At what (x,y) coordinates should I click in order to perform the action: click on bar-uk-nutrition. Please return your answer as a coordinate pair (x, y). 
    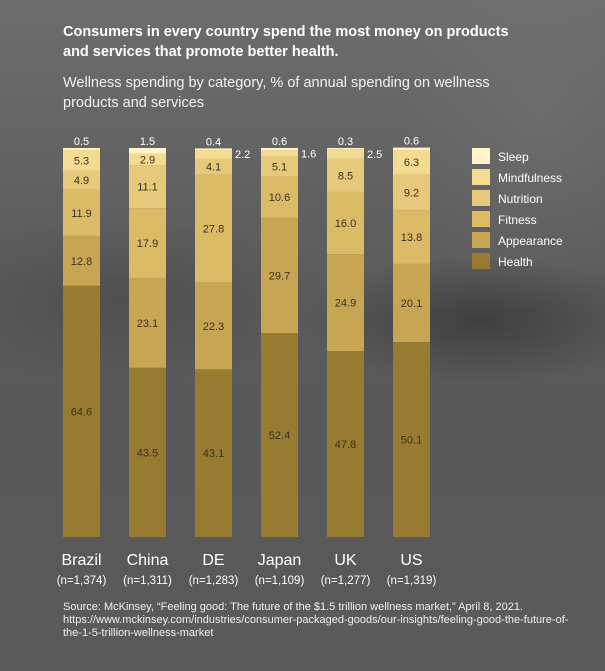
    Looking at the image, I should click on (345, 175).